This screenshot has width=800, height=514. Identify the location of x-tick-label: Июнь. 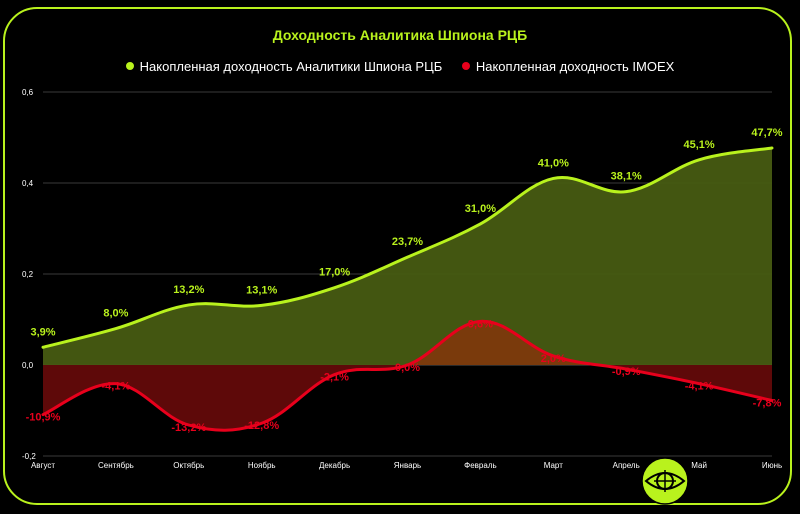
(772, 465).